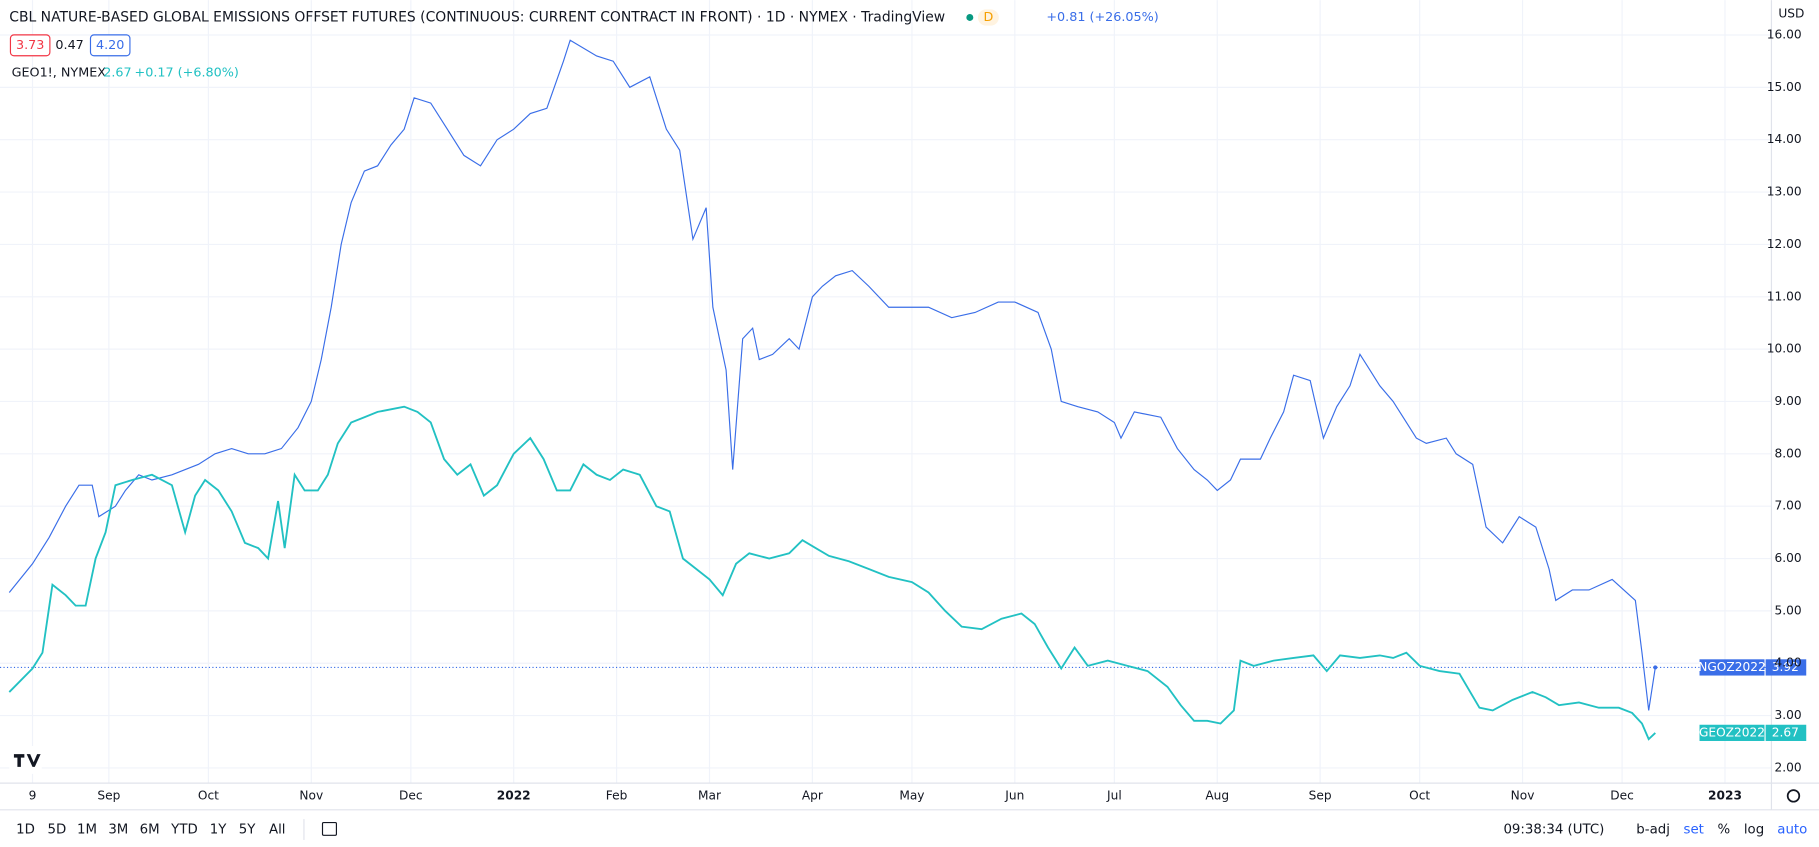  I want to click on x-tick-label: 2022, so click(514, 795).